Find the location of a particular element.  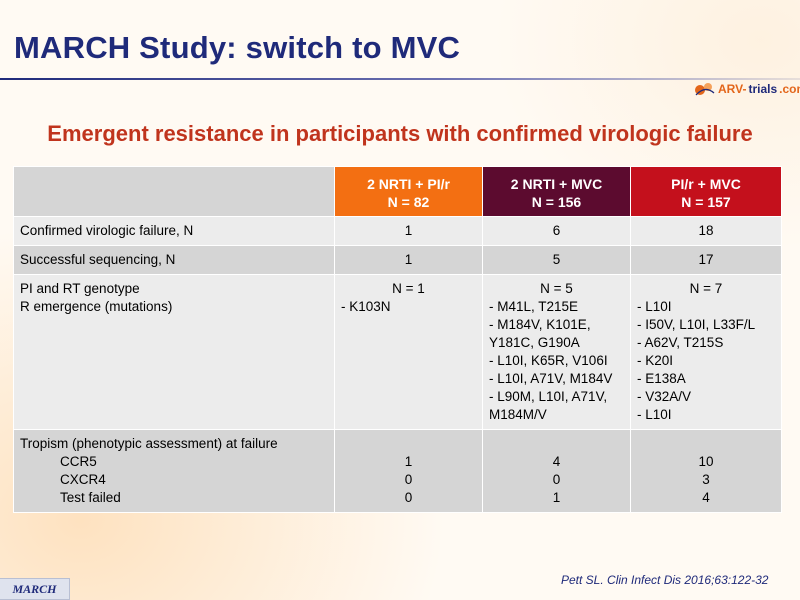

header-n: N = 156 is located at coordinates (556, 202).